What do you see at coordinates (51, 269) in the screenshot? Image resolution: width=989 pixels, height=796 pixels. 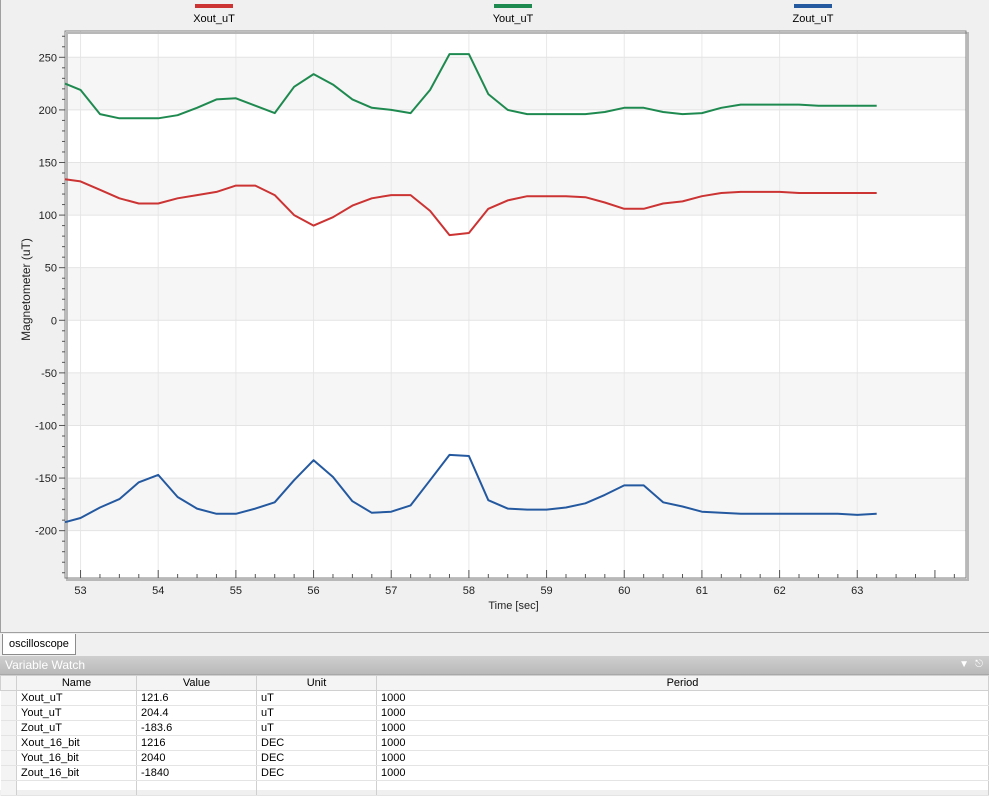 I see `y-tick-label: 50` at bounding box center [51, 269].